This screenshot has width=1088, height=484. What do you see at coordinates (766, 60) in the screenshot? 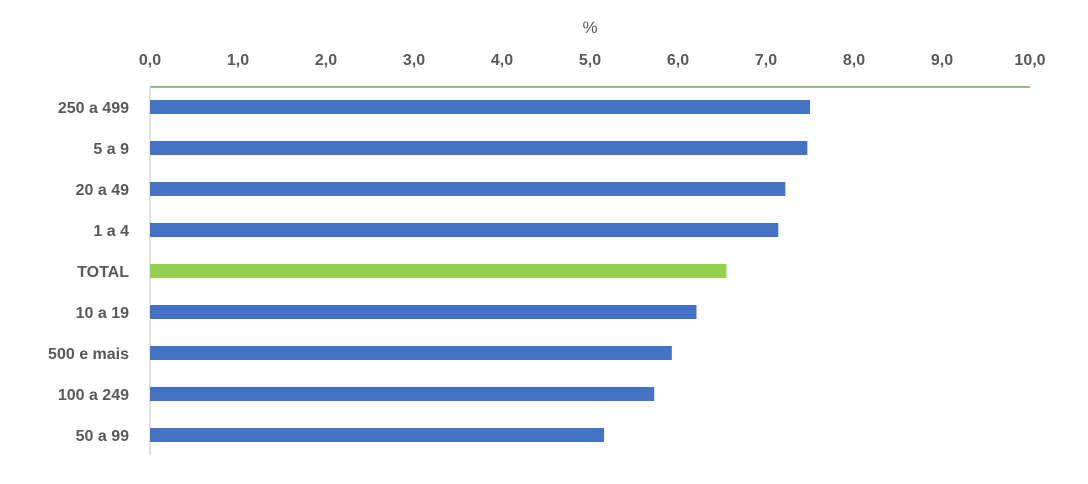
I see `x-tick-label: 7,0` at bounding box center [766, 60].